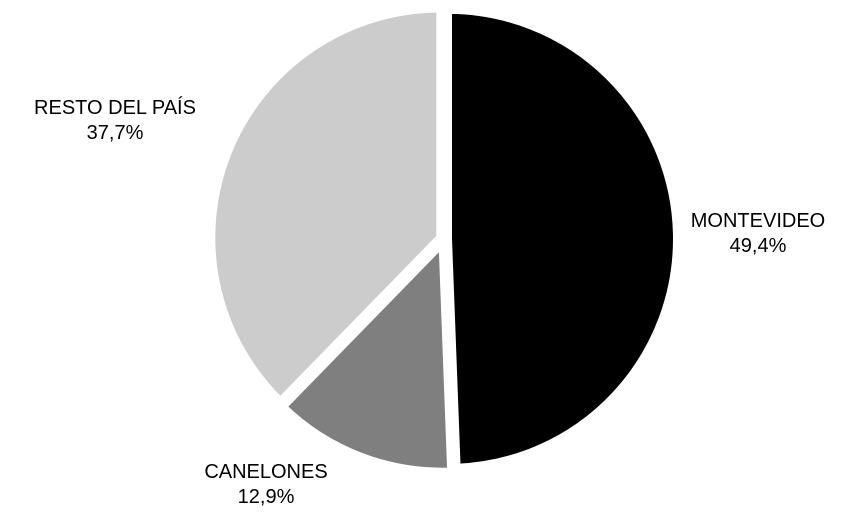 The width and height of the screenshot is (858, 515). Describe the element at coordinates (758, 246) in the screenshot. I see `label-montevideo-value: 49,4%` at that location.